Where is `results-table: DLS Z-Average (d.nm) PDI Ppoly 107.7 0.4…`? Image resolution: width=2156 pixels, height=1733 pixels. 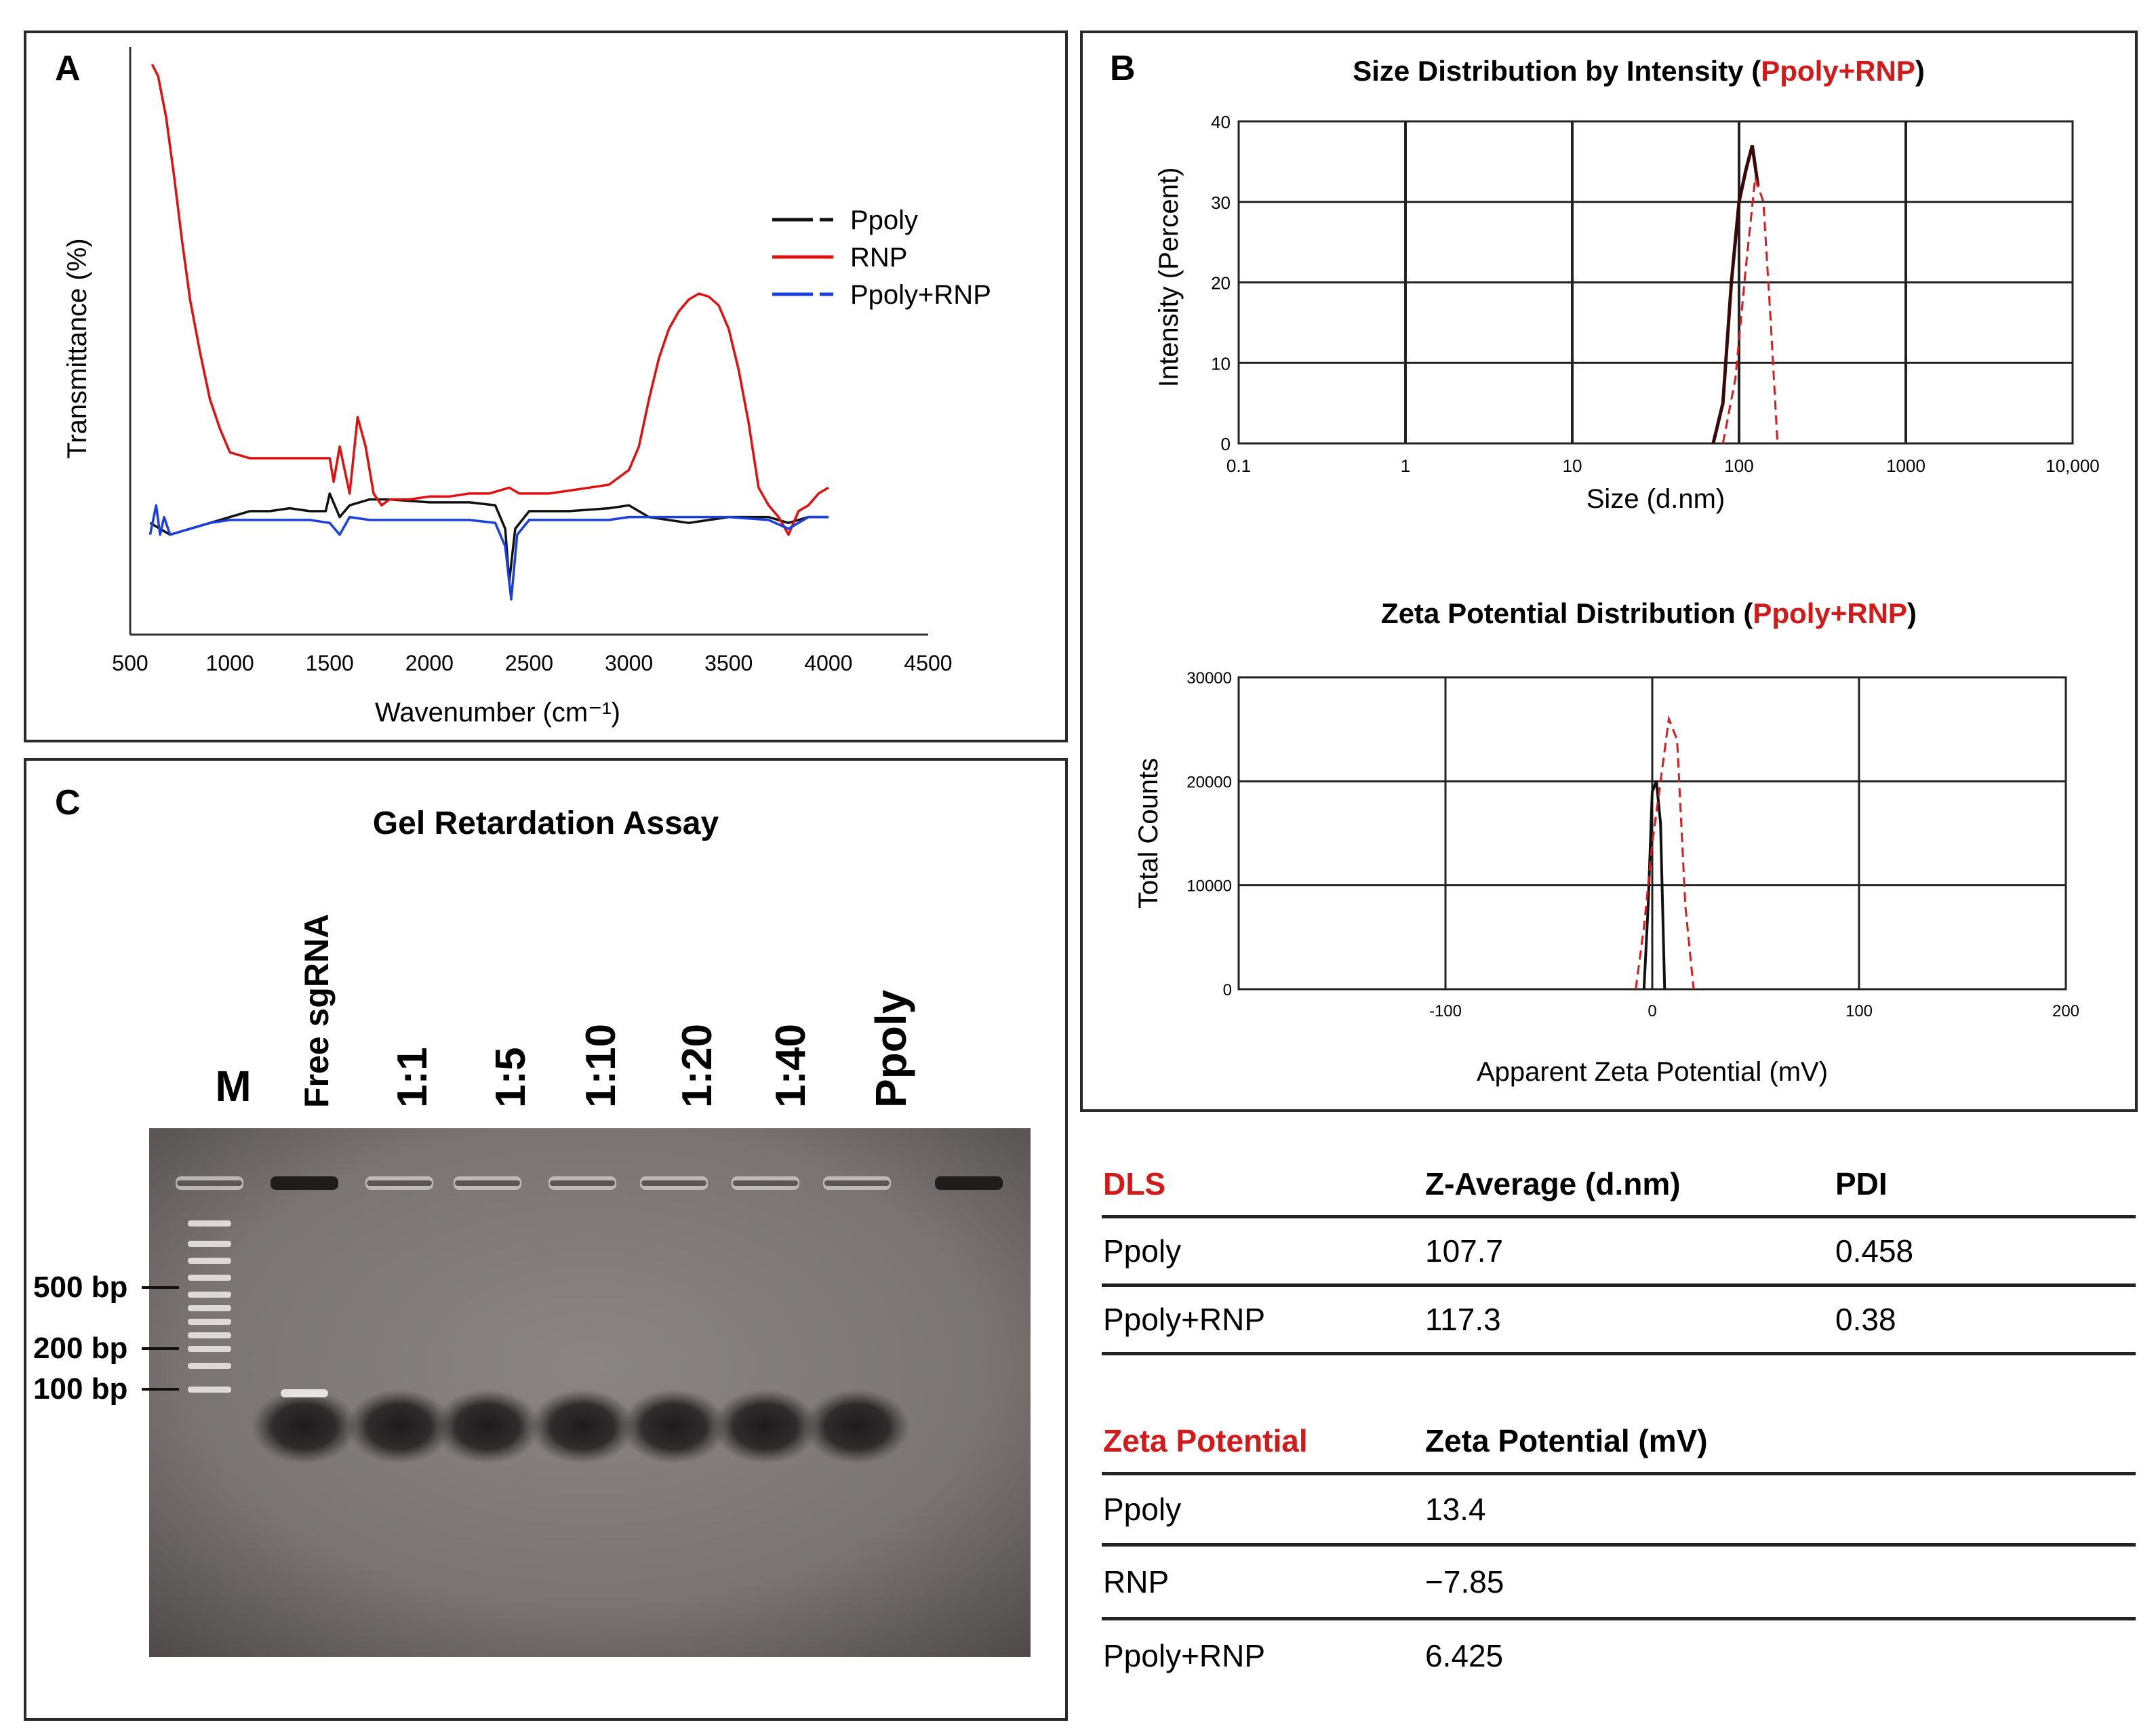 results-table: DLS Z-Average (d.nm) PDI Ppoly 107.7 0.4… is located at coordinates (1619, 1422).